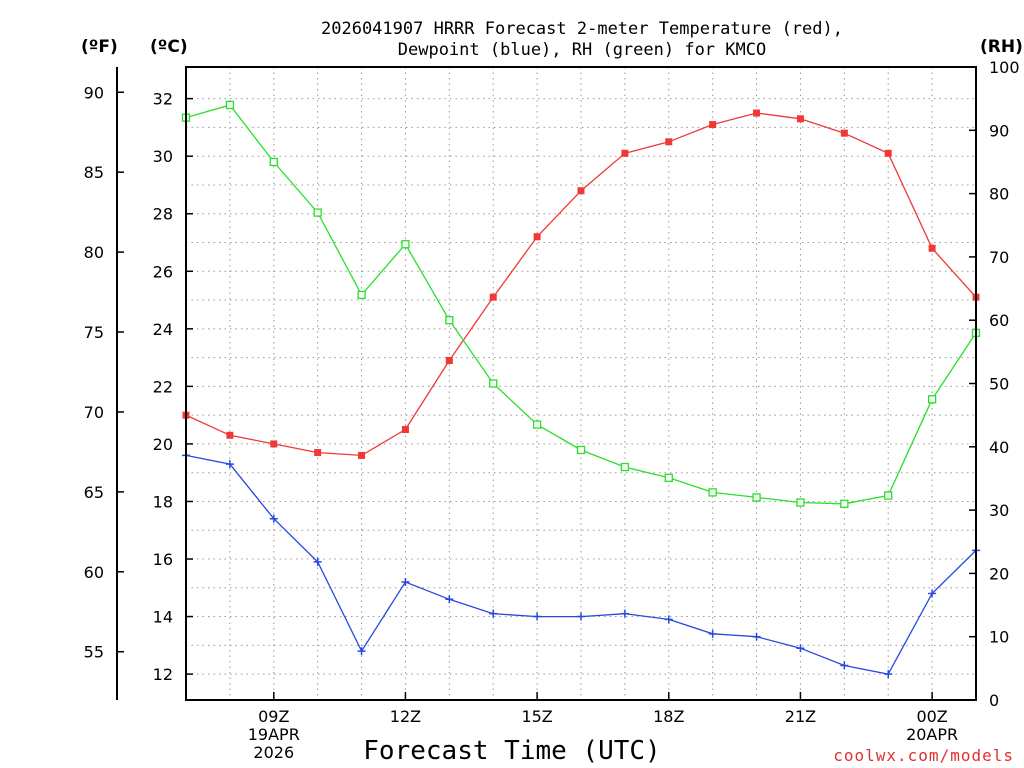 Image resolution: width=1024 pixels, height=768 pixels. I want to click on fahrenheit-tick-label: 70, so click(94, 412).